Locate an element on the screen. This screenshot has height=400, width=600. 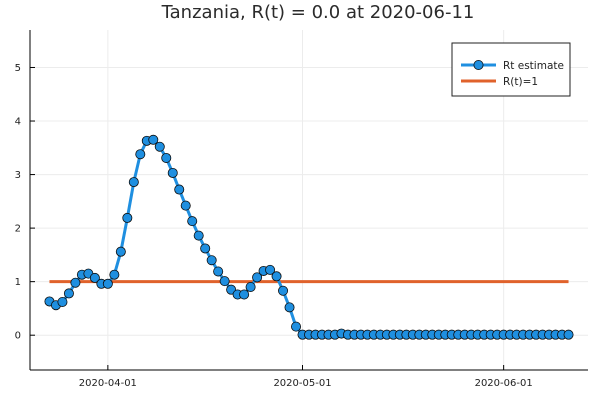
y-tick-label: 4 is located at coordinates (18, 122).